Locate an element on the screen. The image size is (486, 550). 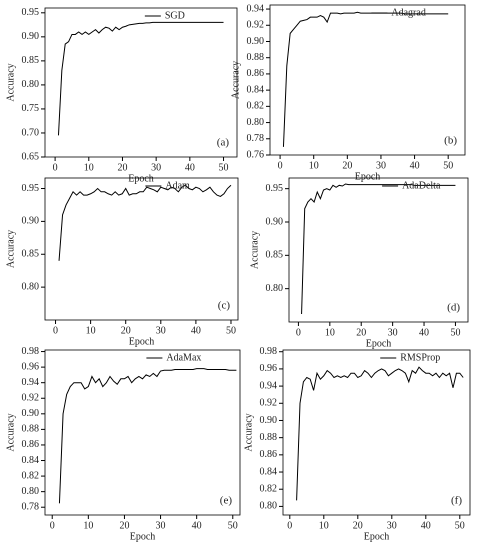
panel-annotation: (f) is located at coordinates (456, 501).